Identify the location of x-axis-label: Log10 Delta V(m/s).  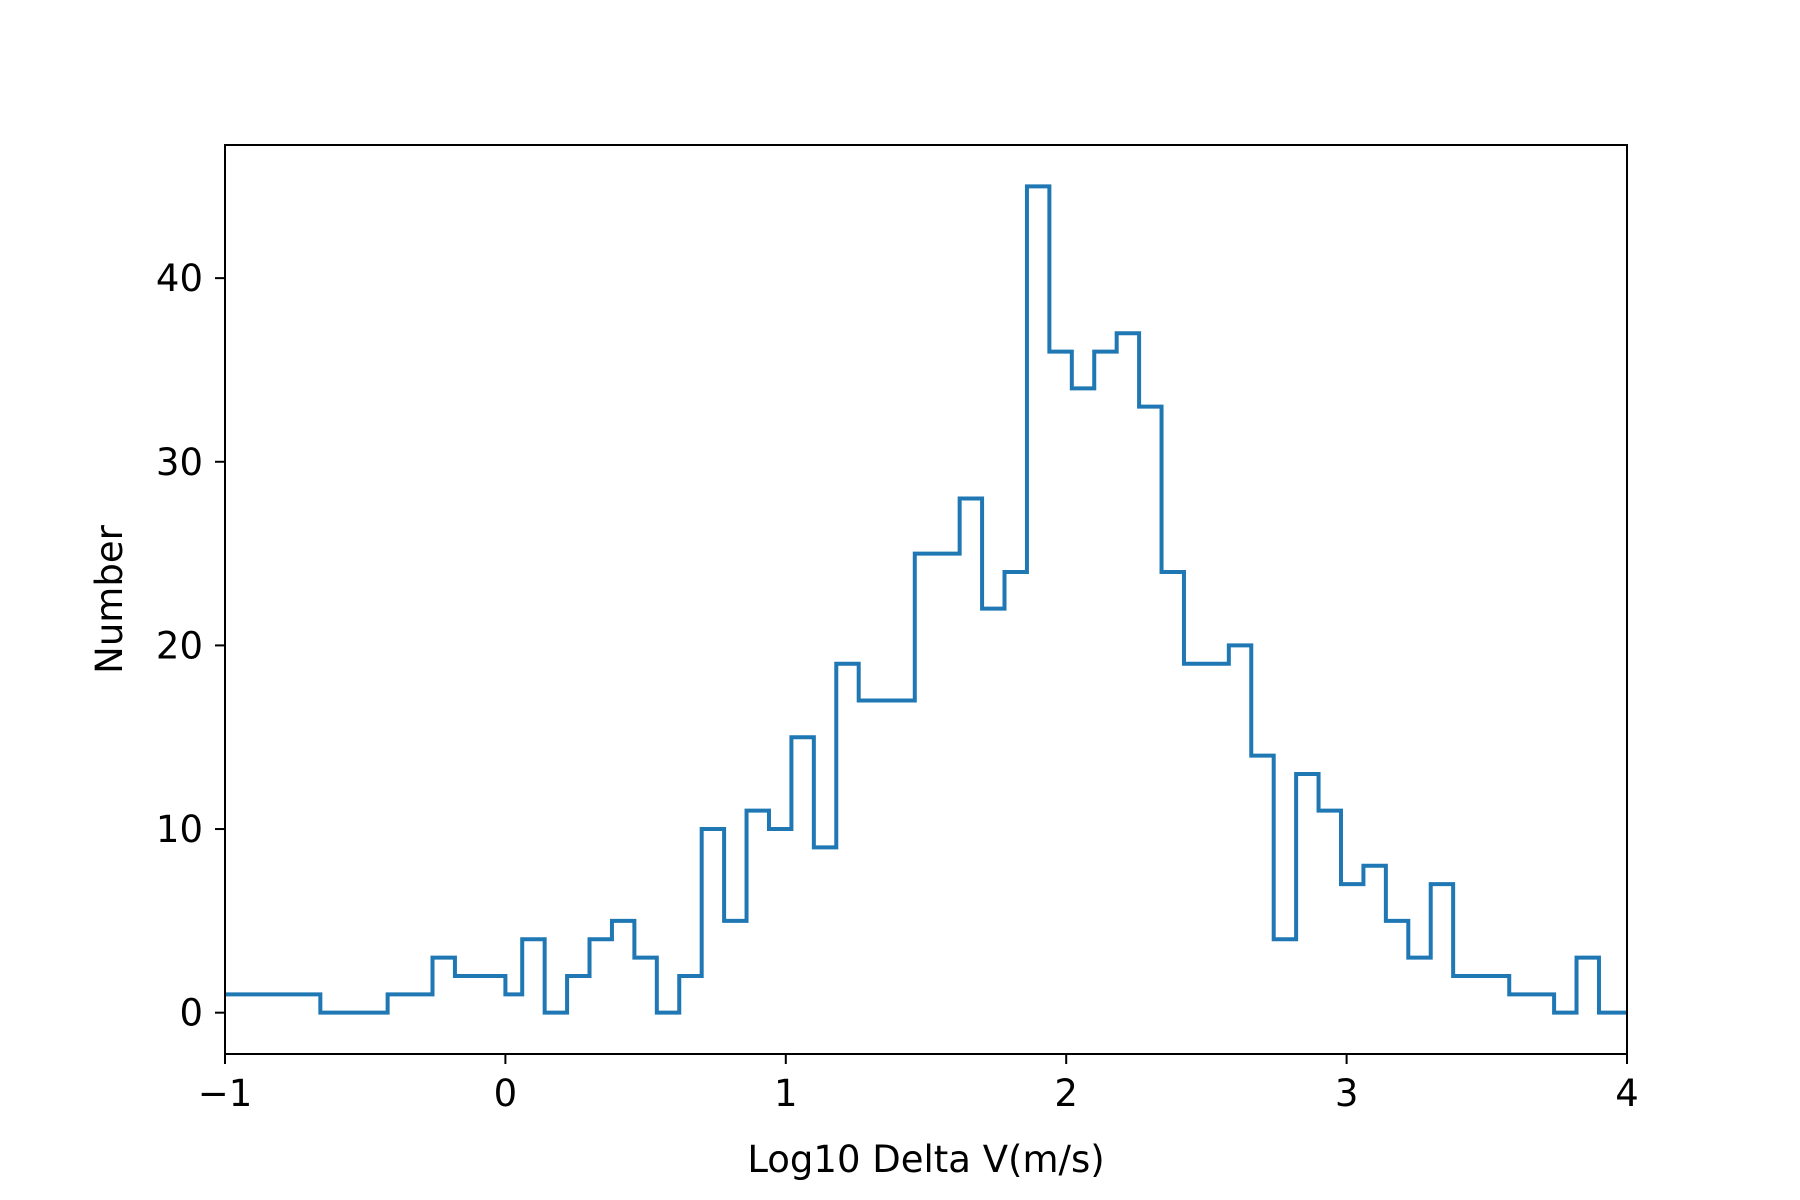
(925, 1159).